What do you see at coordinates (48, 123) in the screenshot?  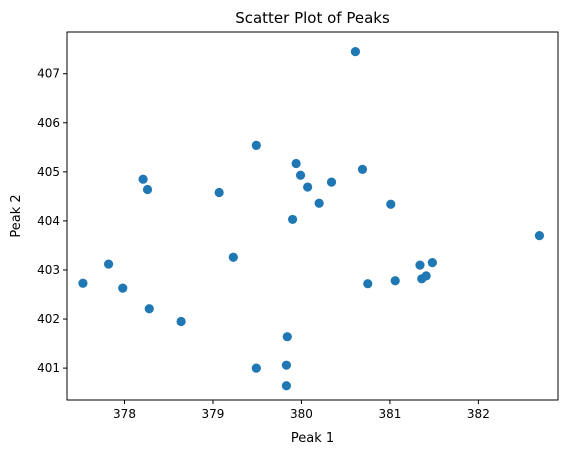 I see `y-tick-label: 406` at bounding box center [48, 123].